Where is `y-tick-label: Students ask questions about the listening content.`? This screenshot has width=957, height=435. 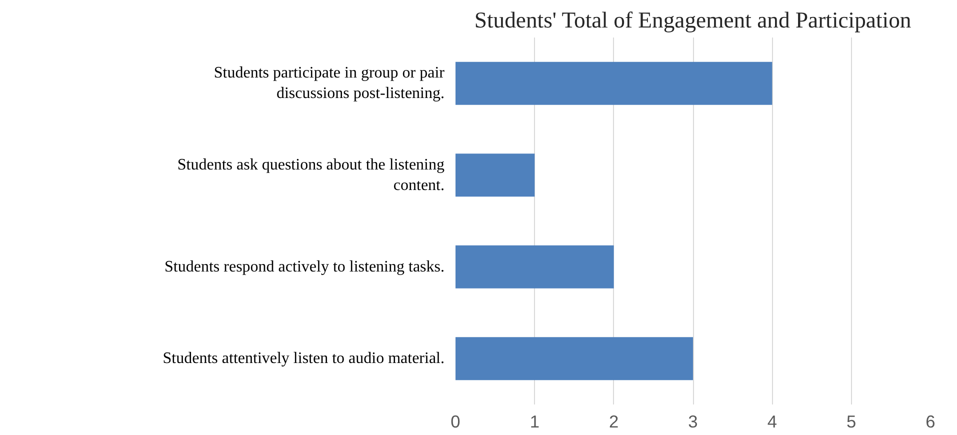 y-tick-label: Students ask questions about the listening content. is located at coordinates (310, 175).